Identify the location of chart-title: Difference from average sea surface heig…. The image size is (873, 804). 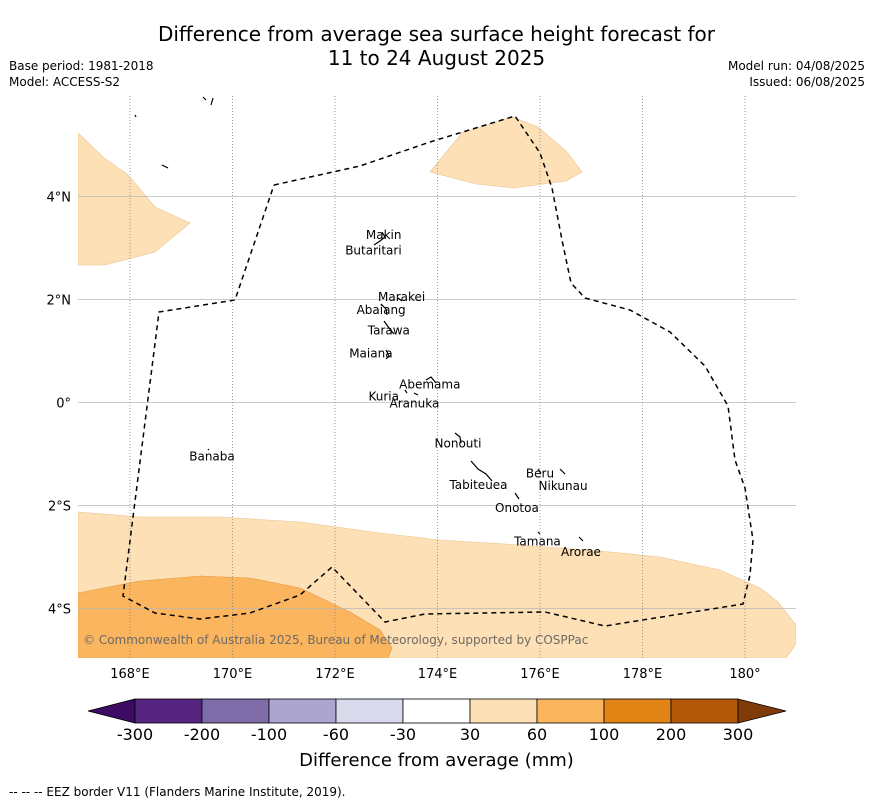
(436, 46).